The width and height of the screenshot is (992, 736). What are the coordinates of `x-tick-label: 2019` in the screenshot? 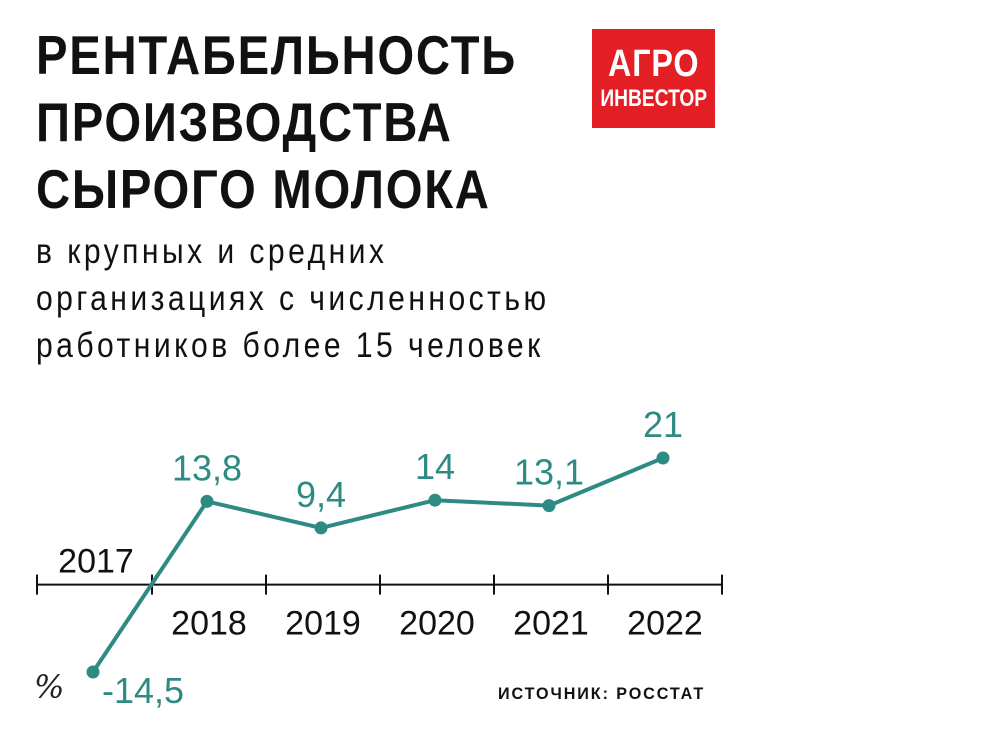 It's located at (323, 624).